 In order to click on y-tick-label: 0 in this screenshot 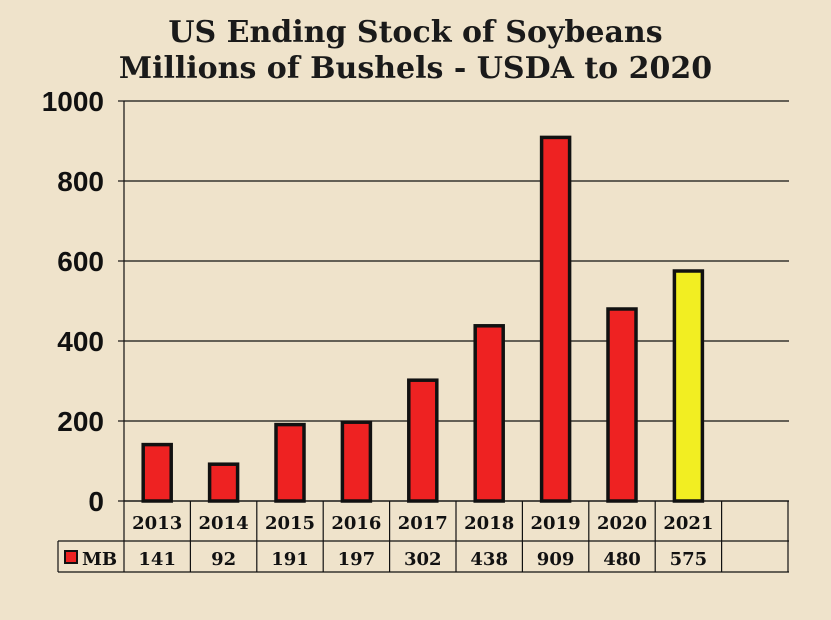, I will do `click(96, 501)`.